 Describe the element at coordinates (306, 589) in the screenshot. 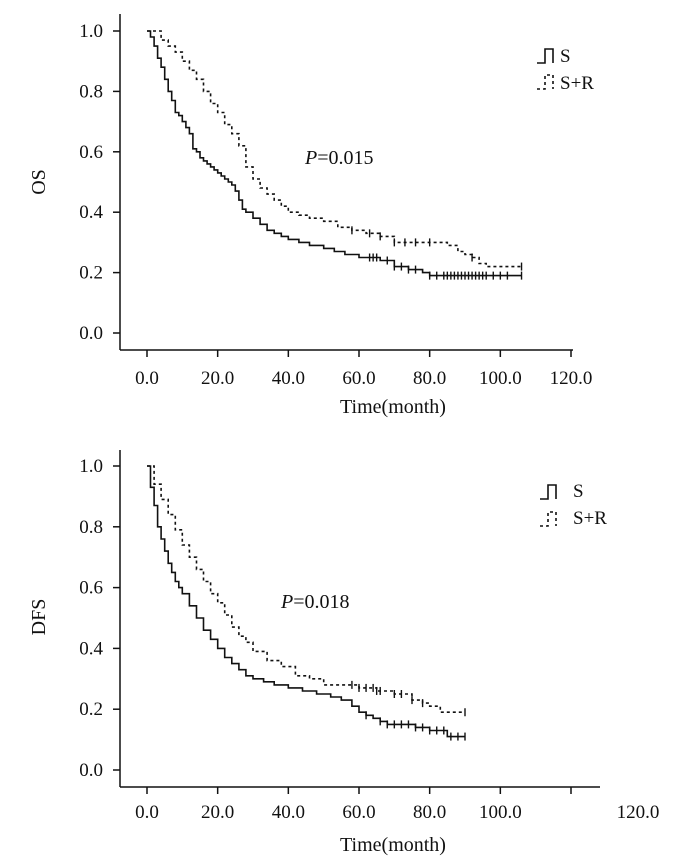

I see `dfs-curve-sr` at that location.